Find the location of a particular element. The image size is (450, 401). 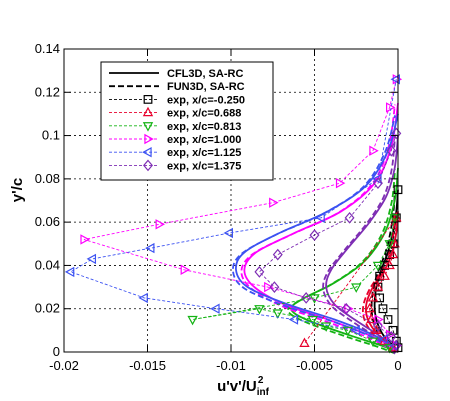

legend-entry: exp, x/c=1.375 is located at coordinates (175, 165).